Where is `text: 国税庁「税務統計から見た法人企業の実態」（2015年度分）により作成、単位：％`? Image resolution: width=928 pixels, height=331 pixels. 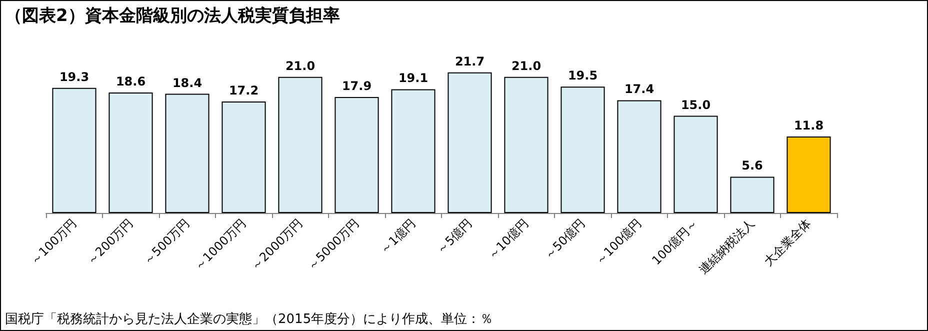 text: 国税庁「税務統計から見た法人企業の実態」（2015年度分）により作成、単位：％ is located at coordinates (249, 319).